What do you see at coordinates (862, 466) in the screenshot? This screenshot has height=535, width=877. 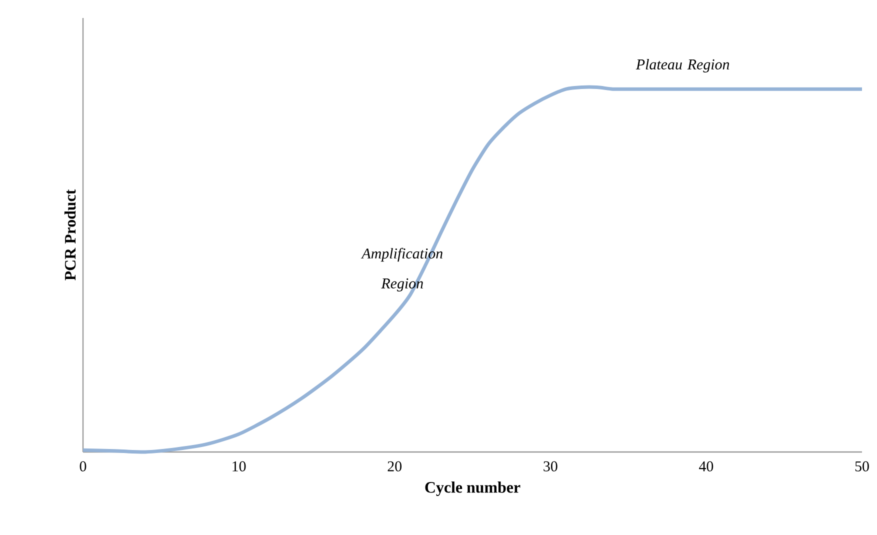 I see `x-tick-label: 50` at bounding box center [862, 466].